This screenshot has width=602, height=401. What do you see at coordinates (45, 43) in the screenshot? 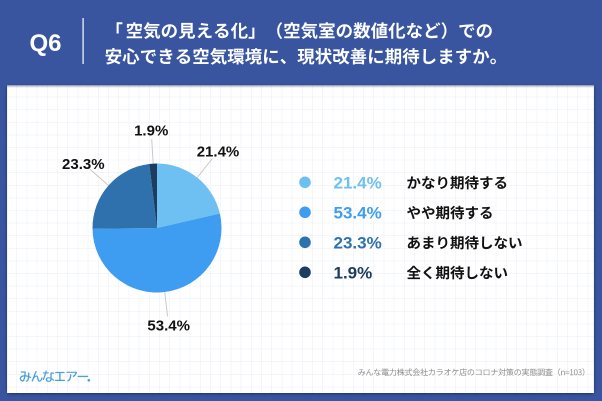
I see `svg-text: Q6` at bounding box center [45, 43].